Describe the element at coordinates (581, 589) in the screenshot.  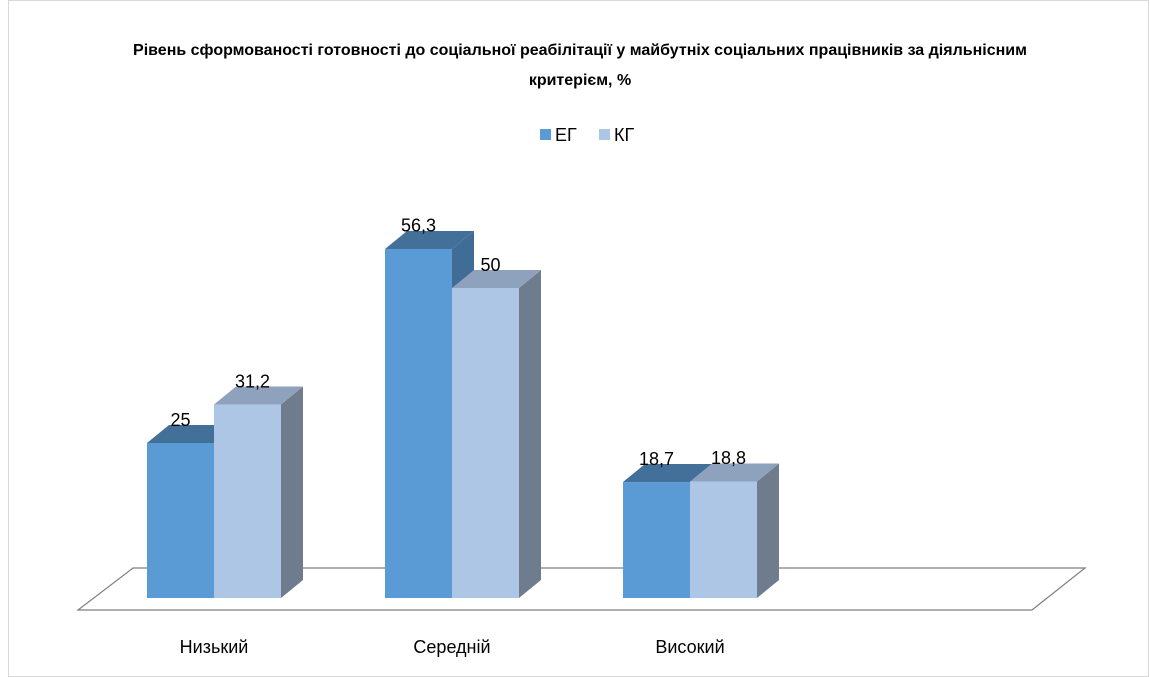
I see `floor` at that location.